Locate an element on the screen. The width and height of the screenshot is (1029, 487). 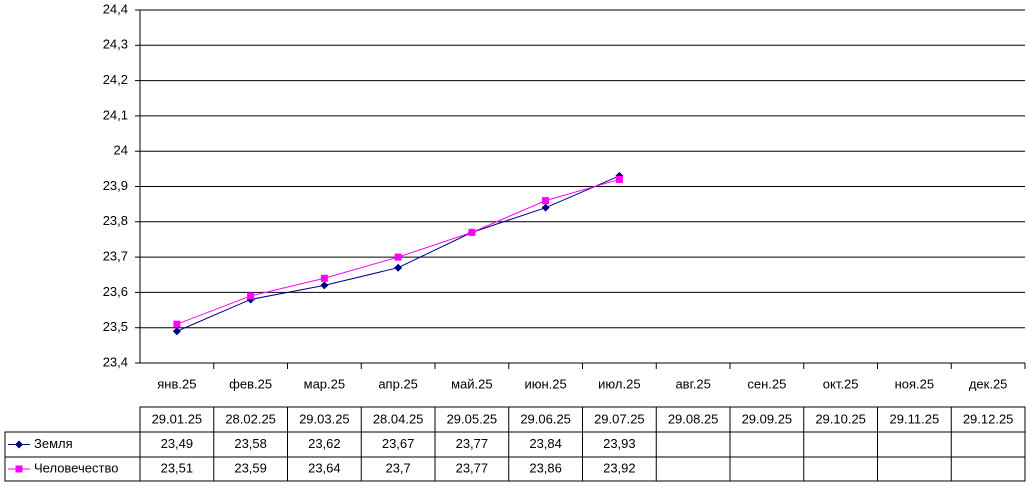
table-date: 29.01.25 is located at coordinates (177, 418).